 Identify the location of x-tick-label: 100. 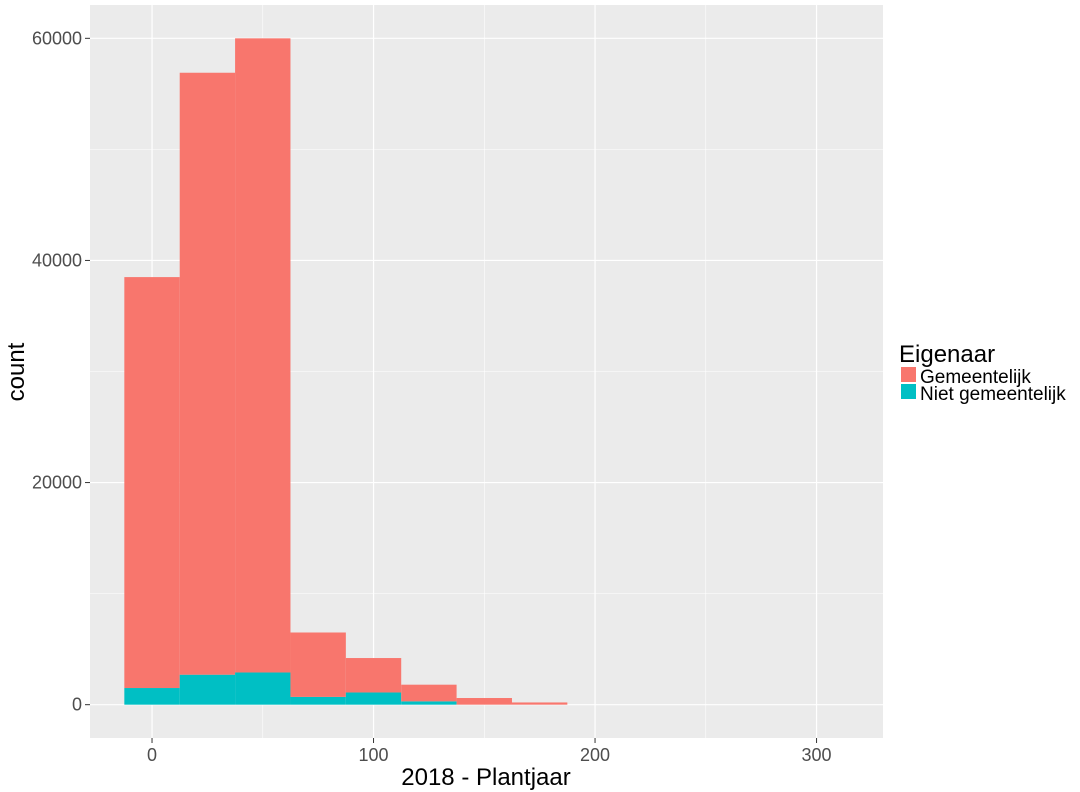
(374, 755).